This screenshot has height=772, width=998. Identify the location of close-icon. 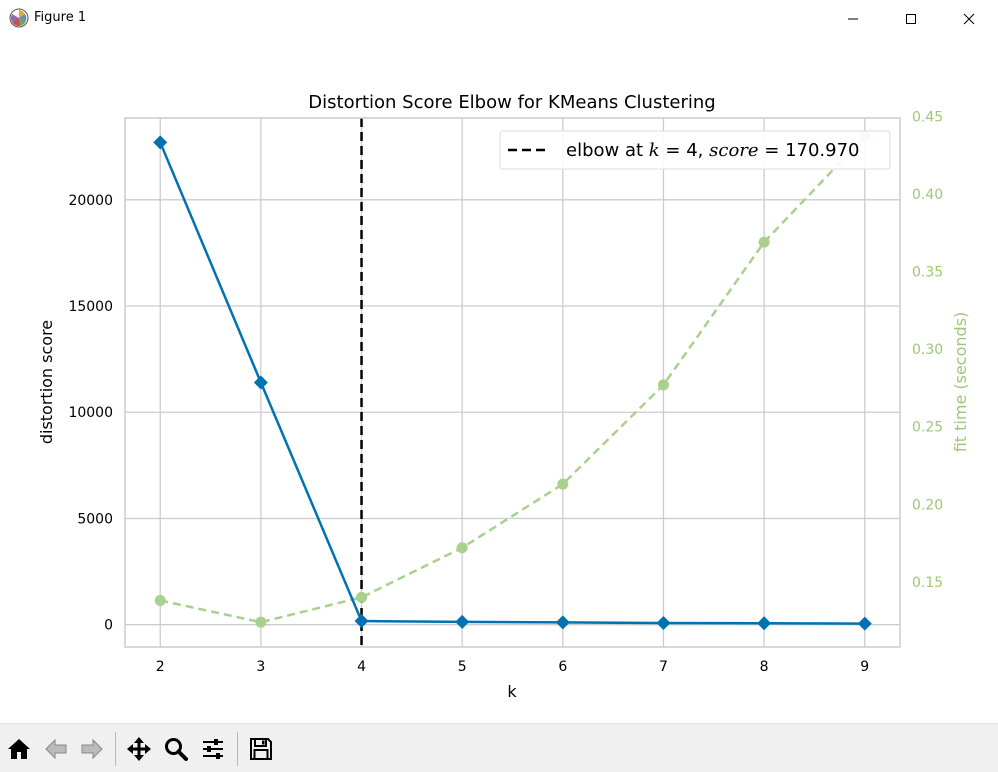
(969, 18).